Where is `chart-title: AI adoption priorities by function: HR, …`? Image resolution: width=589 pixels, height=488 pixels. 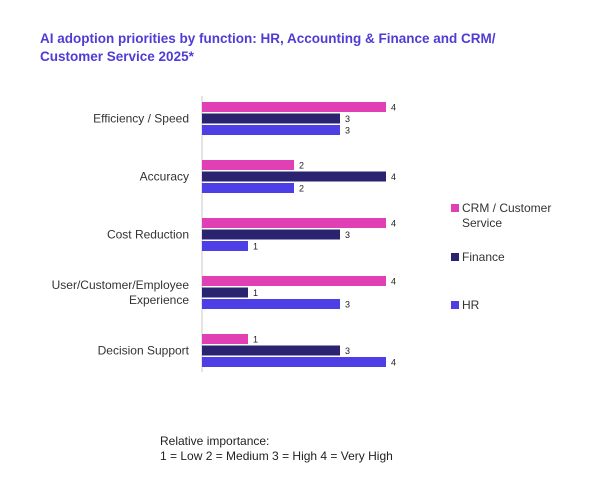 chart-title: AI adoption priorities by function: HR, … is located at coordinates (268, 47).